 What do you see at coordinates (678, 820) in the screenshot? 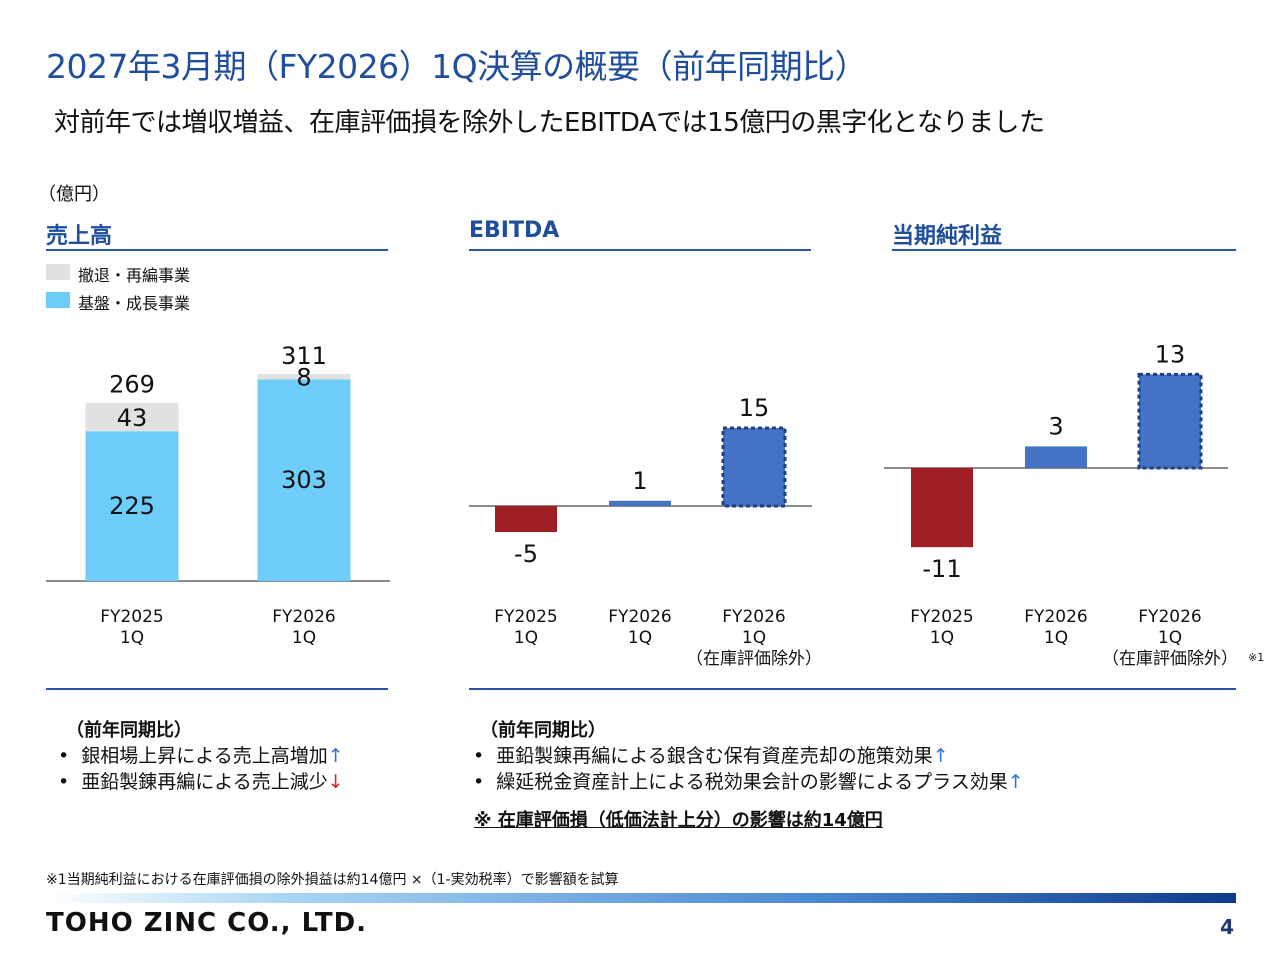
I see `inventory-impact-note: ※ 在庫評価損（低価法計上分）の影響は約14億円` at bounding box center [678, 820].